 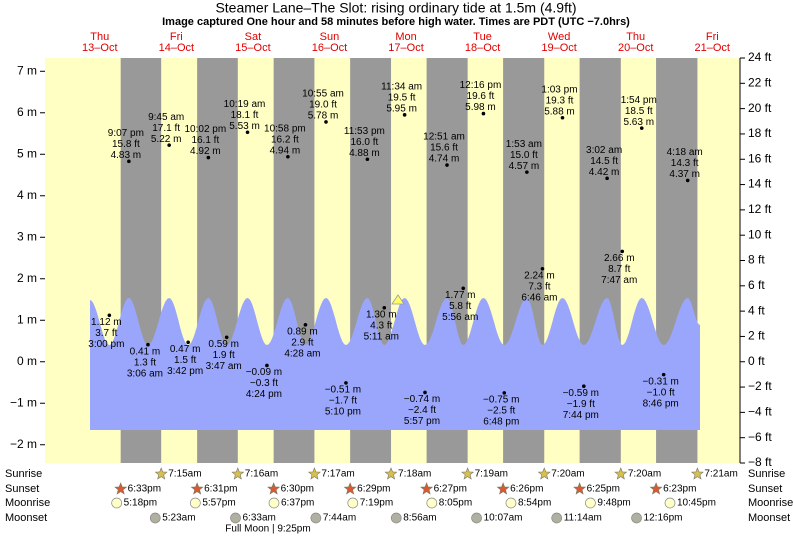 What do you see at coordinates (27, 153) in the screenshot?
I see `y-tick-label: 5 m` at bounding box center [27, 153].